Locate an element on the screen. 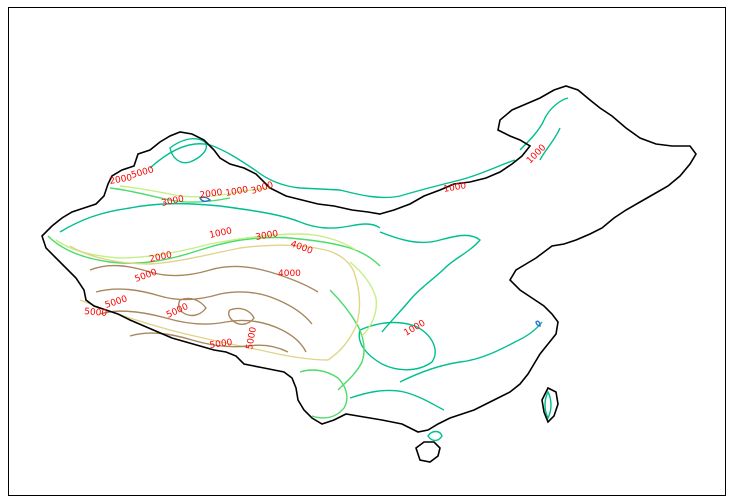  contour-3000-tianshan is located at coordinates (196, 191).